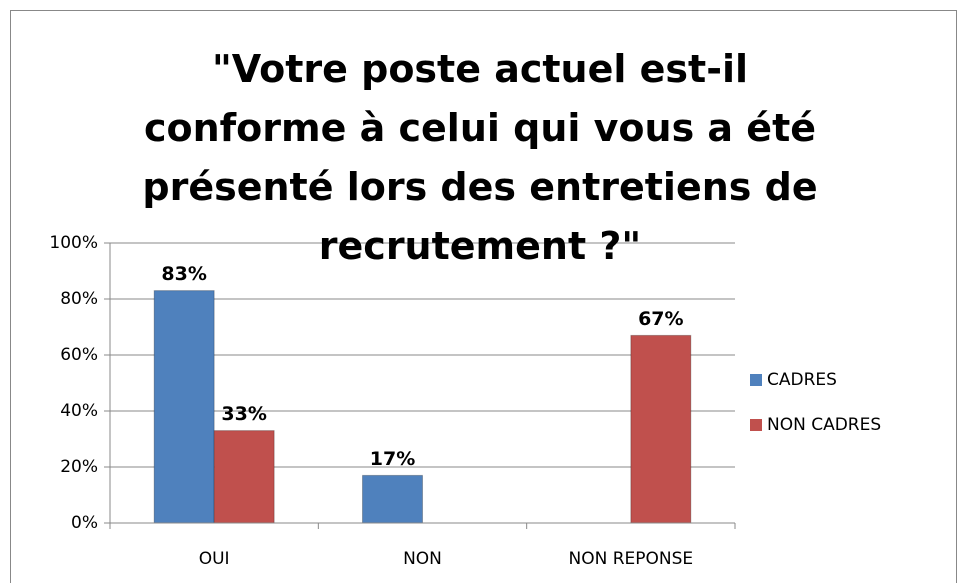 This screenshot has width=958, height=583. What do you see at coordinates (214, 559) in the screenshot?
I see `x-tick-label: OUI` at bounding box center [214, 559].